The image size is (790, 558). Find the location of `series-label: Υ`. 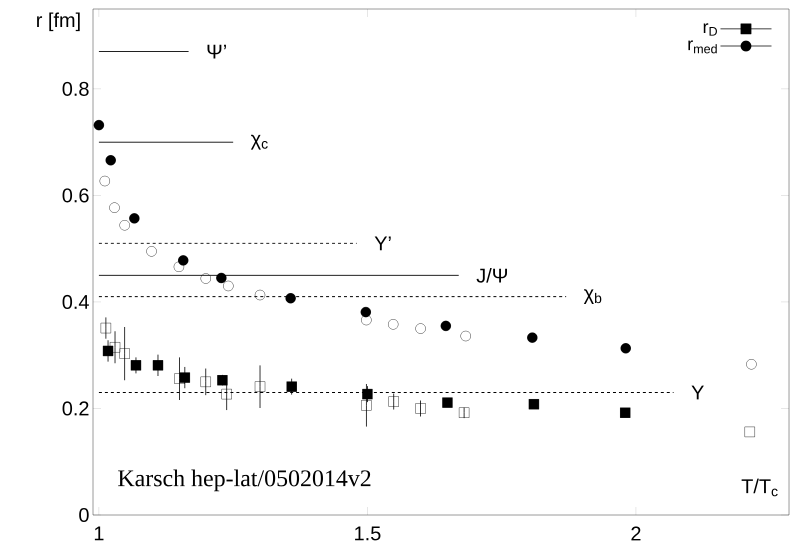

series-label: Υ is located at coordinates (698, 393).